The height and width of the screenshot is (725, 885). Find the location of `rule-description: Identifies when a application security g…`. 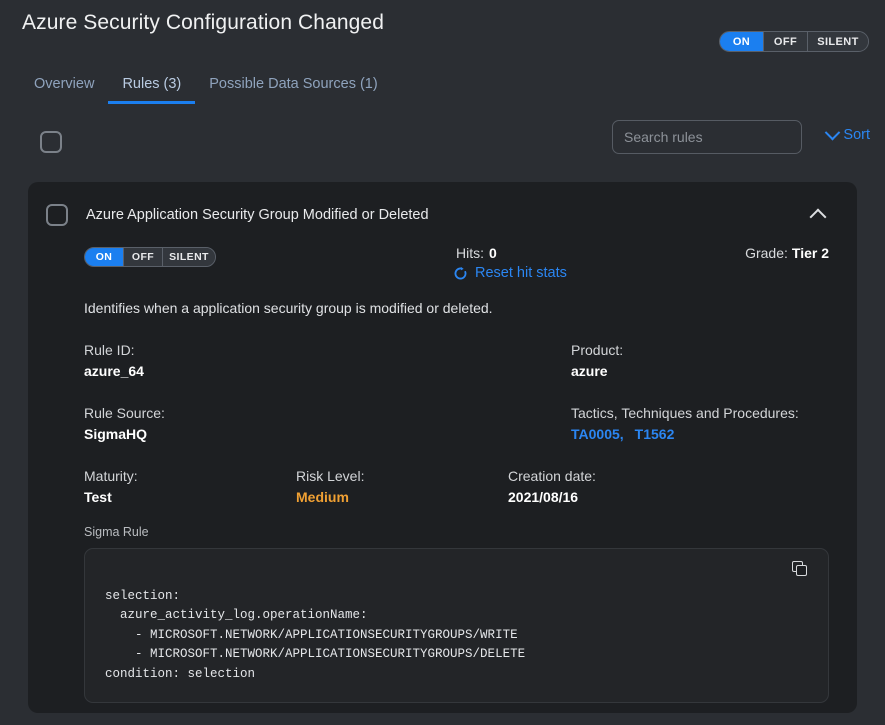

rule-description: Identifies when a application security g… is located at coordinates (288, 308).